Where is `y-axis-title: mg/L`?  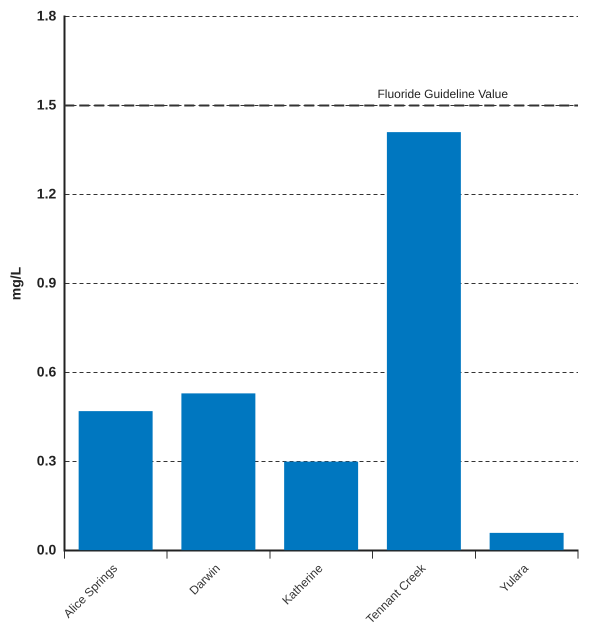 y-axis-title: mg/L is located at coordinates (15, 283).